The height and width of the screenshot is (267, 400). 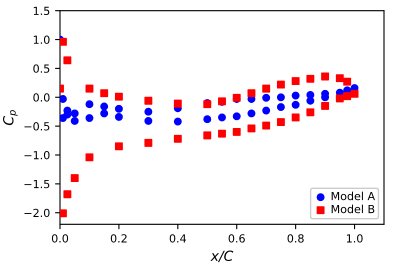 What do you see at coordinates (37, 184) in the screenshot?
I see `y-tick-label: −1.5` at bounding box center [37, 184].